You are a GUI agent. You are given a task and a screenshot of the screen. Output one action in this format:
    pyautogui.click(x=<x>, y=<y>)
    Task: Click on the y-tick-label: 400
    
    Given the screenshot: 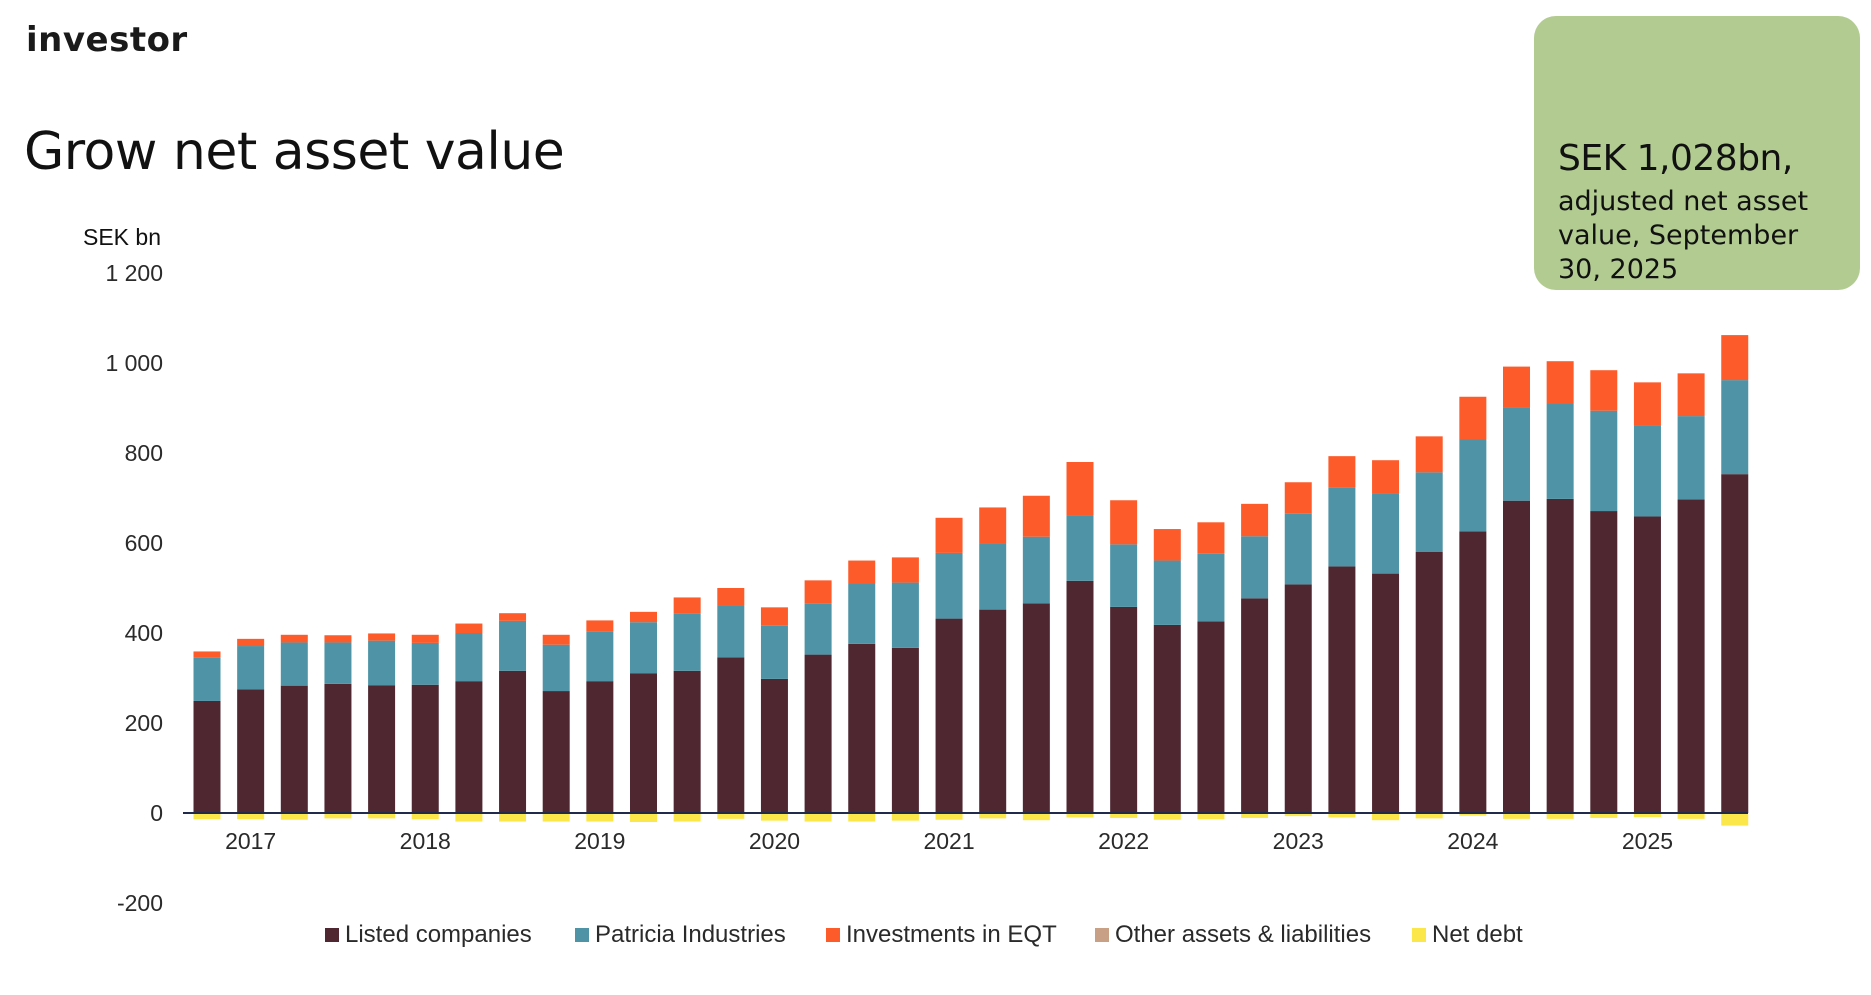 What is the action you would take?
    pyautogui.click(x=144, y=633)
    